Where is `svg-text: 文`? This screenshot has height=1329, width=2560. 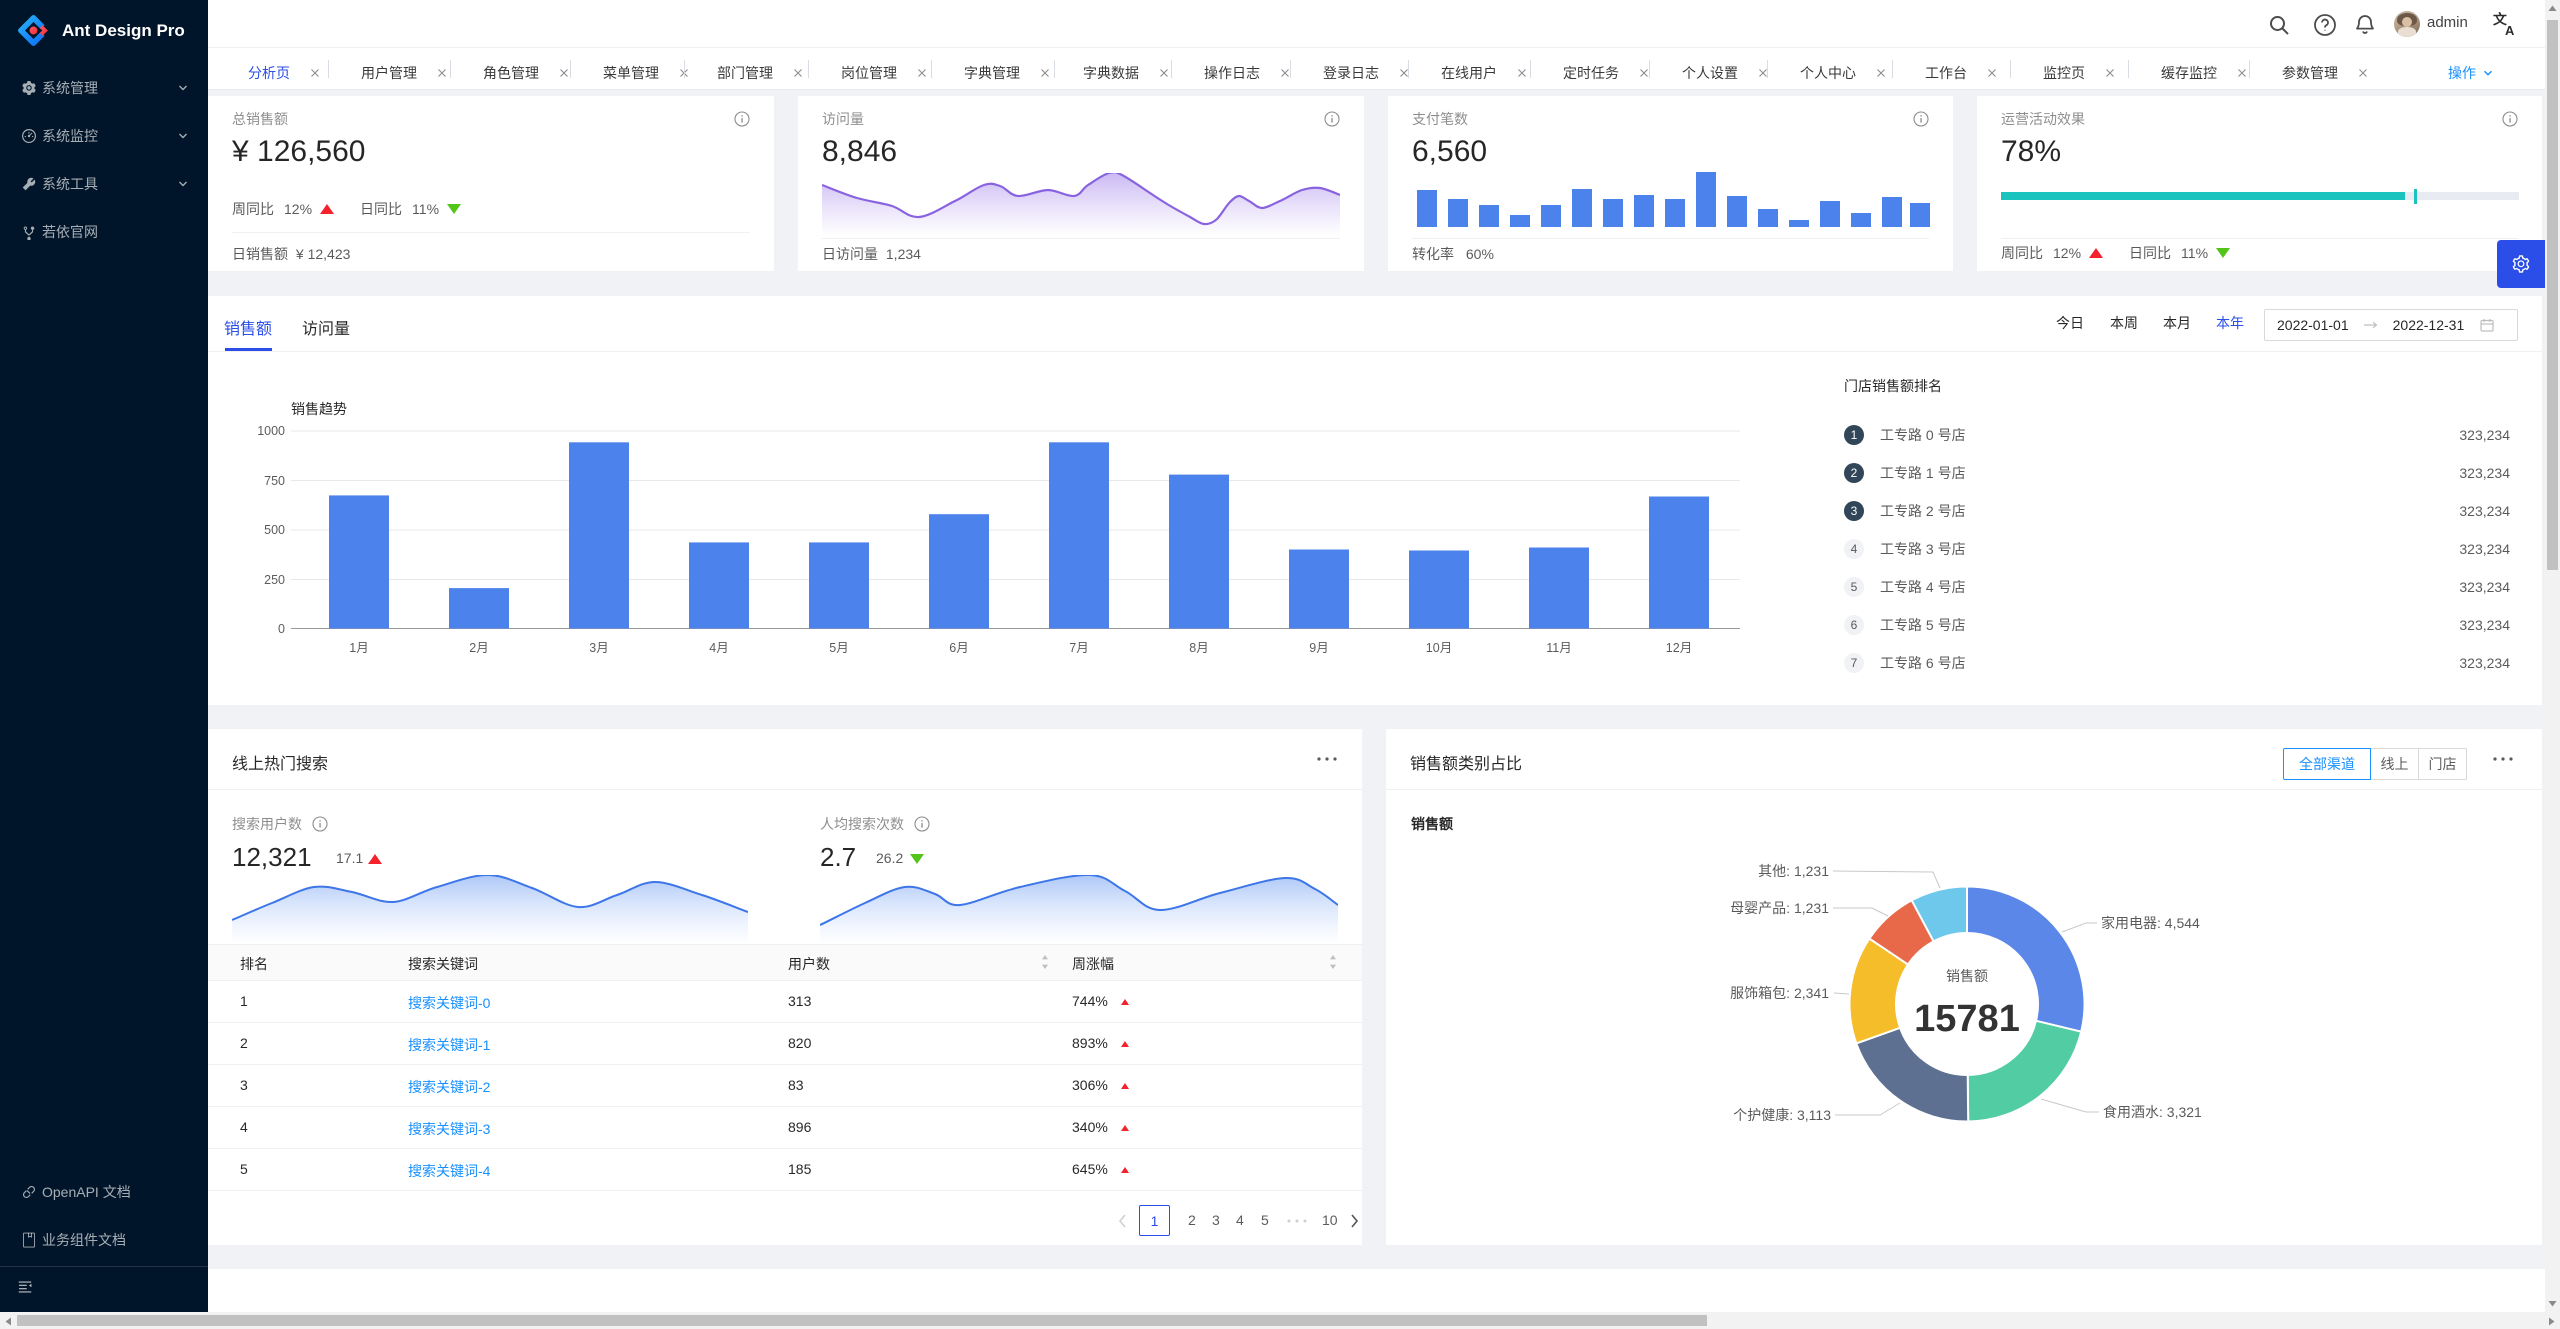
svg-text: 文 is located at coordinates (2500, 19).